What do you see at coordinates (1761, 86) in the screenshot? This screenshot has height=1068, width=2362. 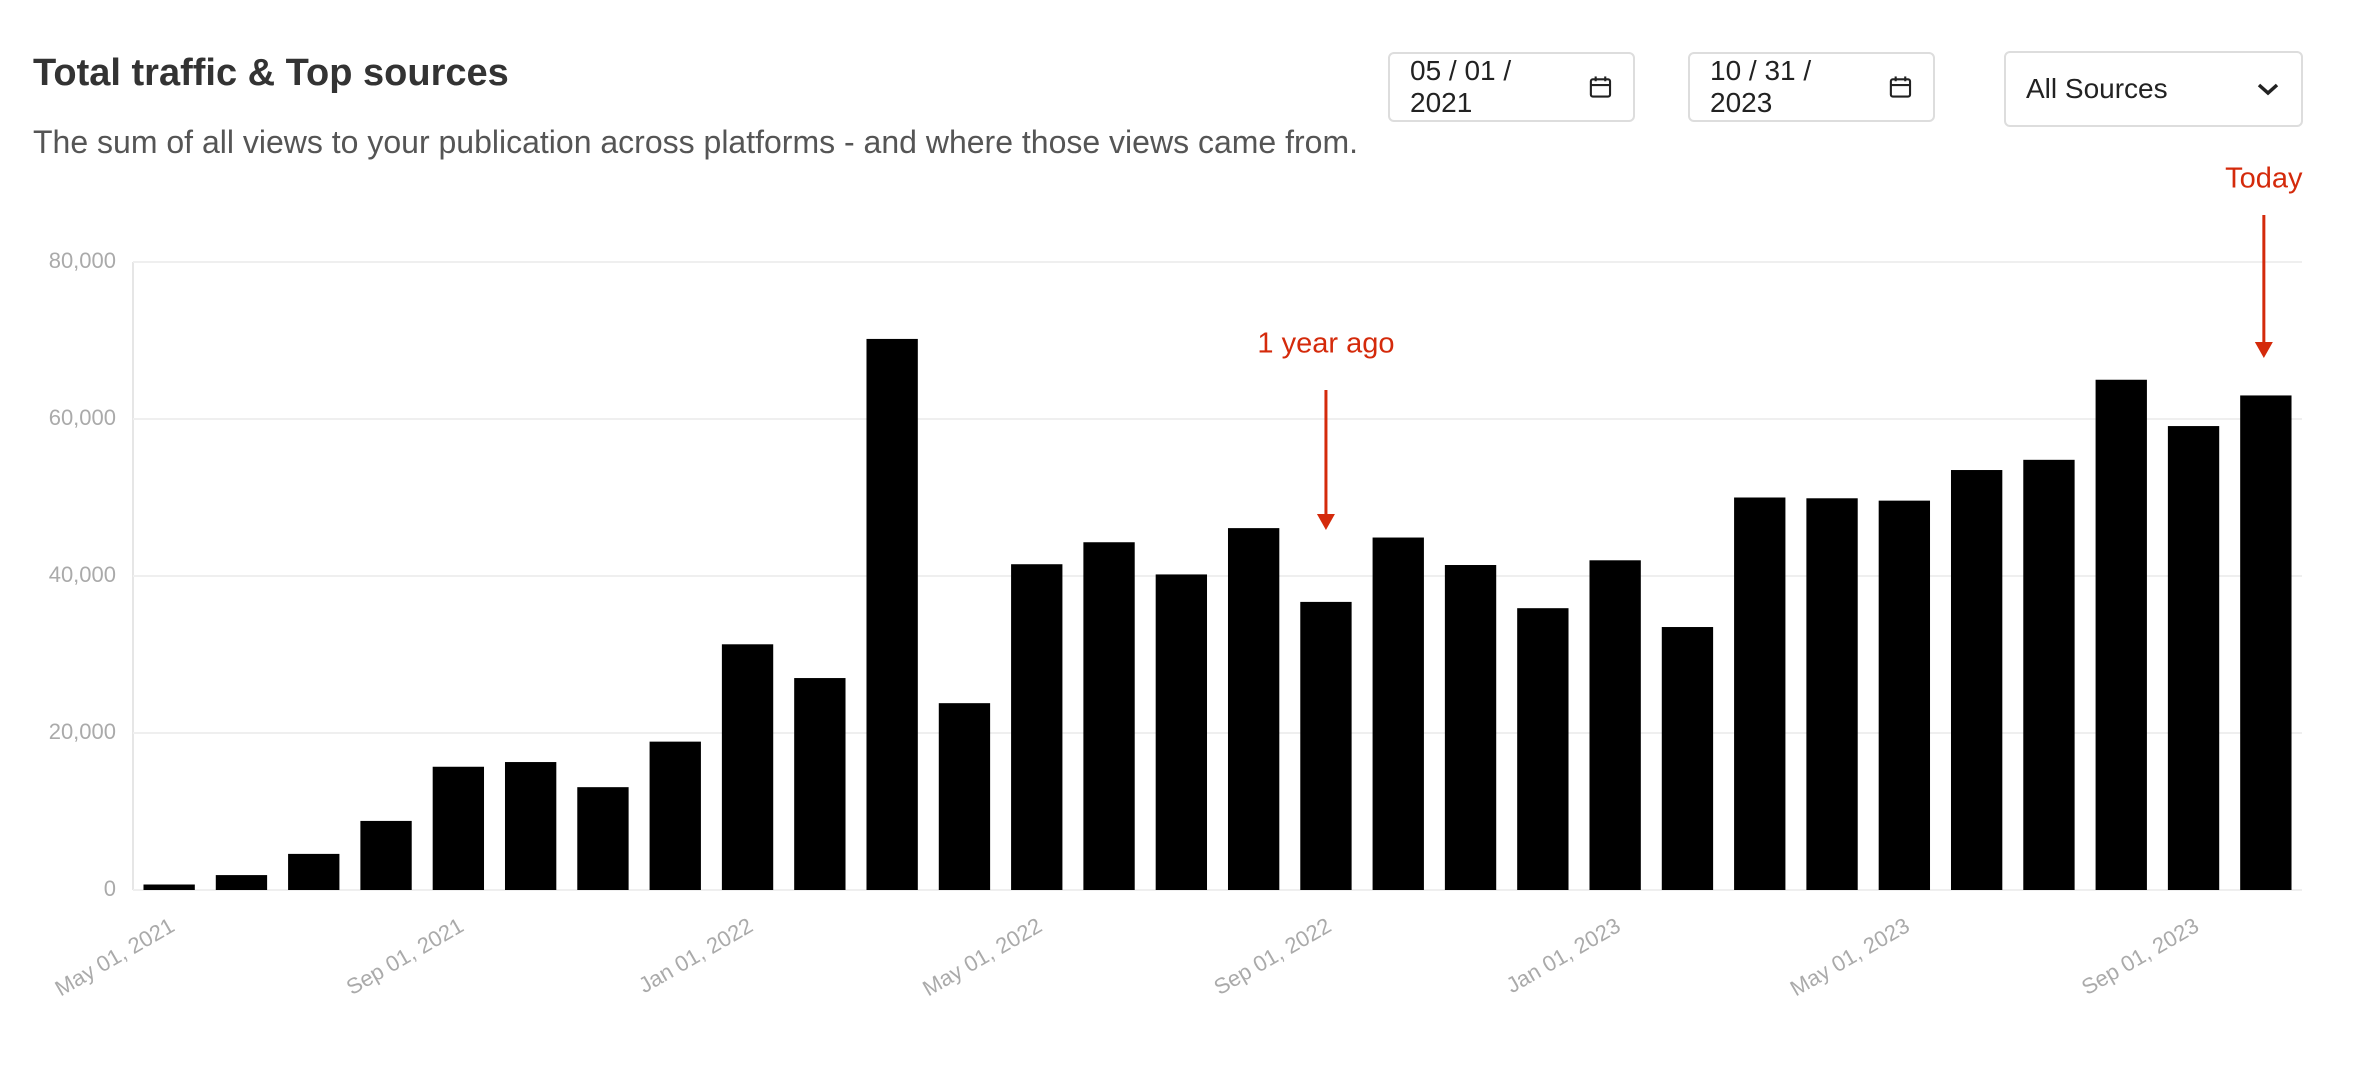 I see `end-date: 10 / 31 / 2023` at bounding box center [1761, 86].